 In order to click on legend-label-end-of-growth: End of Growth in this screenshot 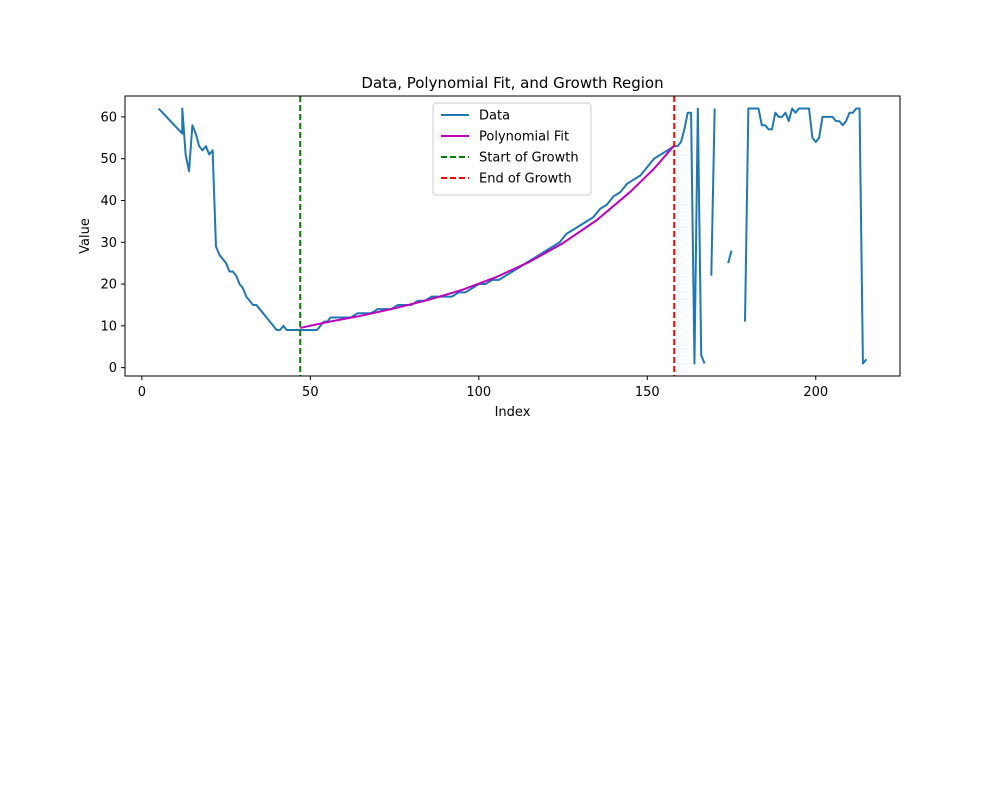, I will do `click(525, 179)`.